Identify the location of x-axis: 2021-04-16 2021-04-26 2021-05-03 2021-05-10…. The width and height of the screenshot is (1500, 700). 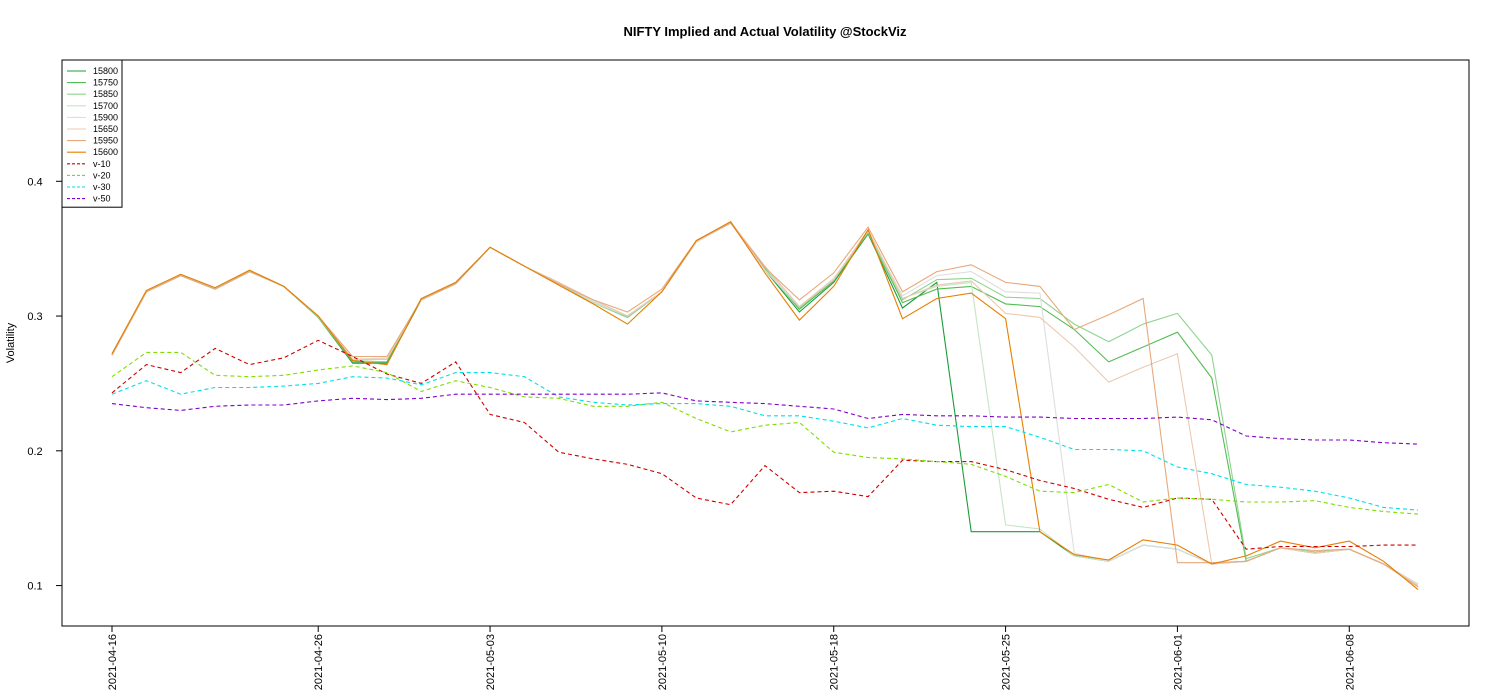
(731, 658).